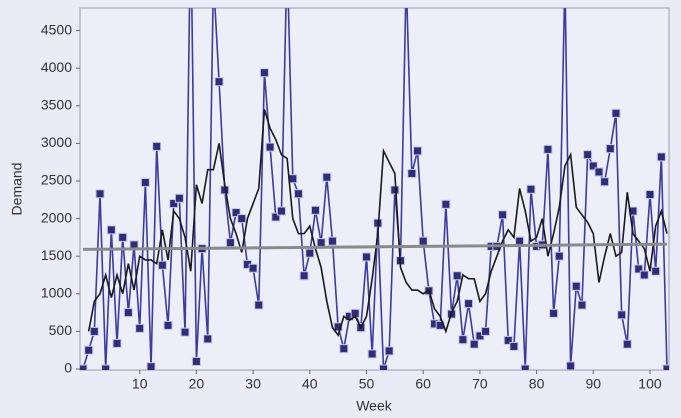 The height and width of the screenshot is (418, 681). I want to click on x-tick-label: 10, so click(140, 384).